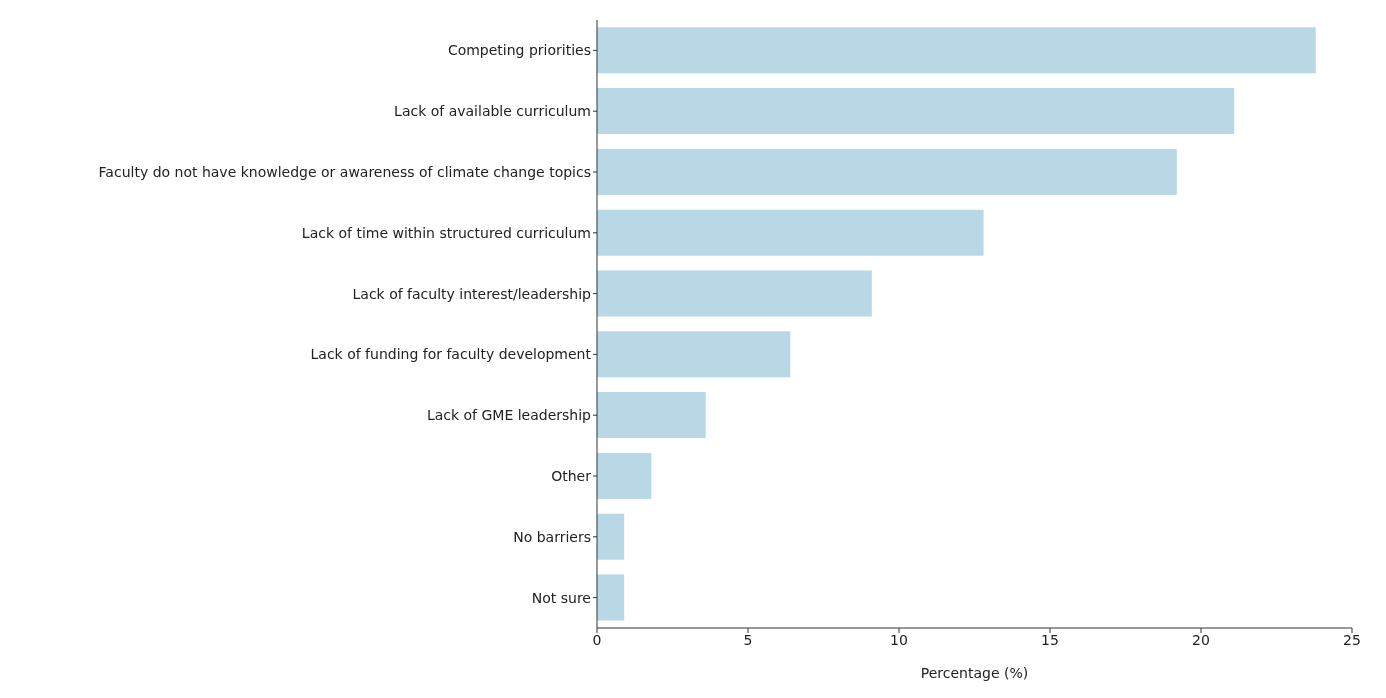 This screenshot has height=698, width=1386. Describe the element at coordinates (1201, 639) in the screenshot. I see `x-tick-label: 20` at that location.